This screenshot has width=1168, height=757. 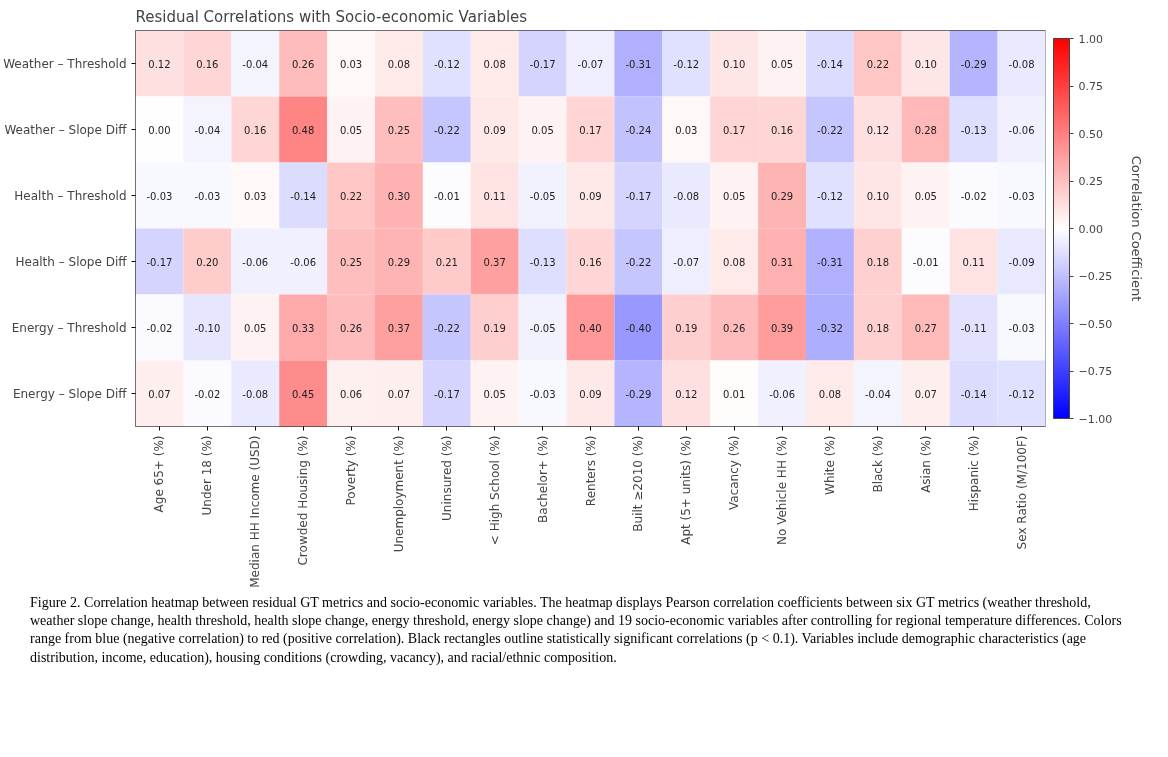 I want to click on x-tick-label: No Vehicle HH (%), so click(x=782, y=490).